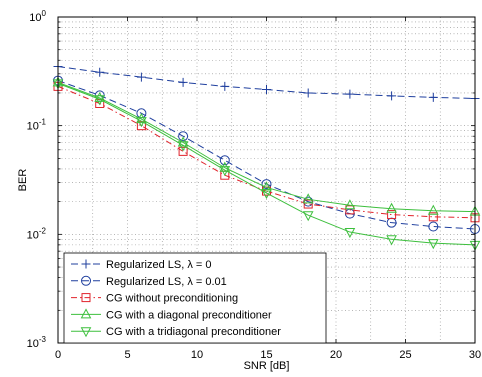 This screenshot has width=482, height=377. I want to click on legend-item: CG with a tridiagonal preconditioner, so click(176, 332).